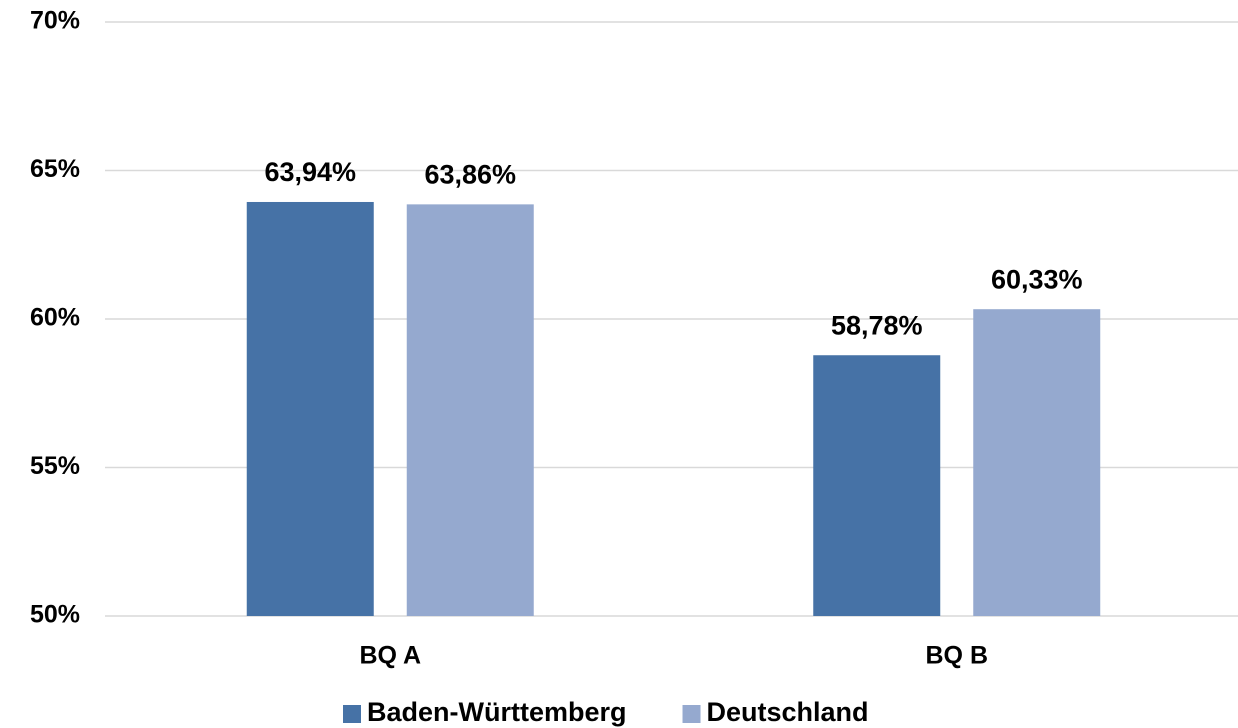 Image resolution: width=1238 pixels, height=728 pixels. Describe the element at coordinates (310, 172) in the screenshot. I see `data-label: 63,94%` at that location.